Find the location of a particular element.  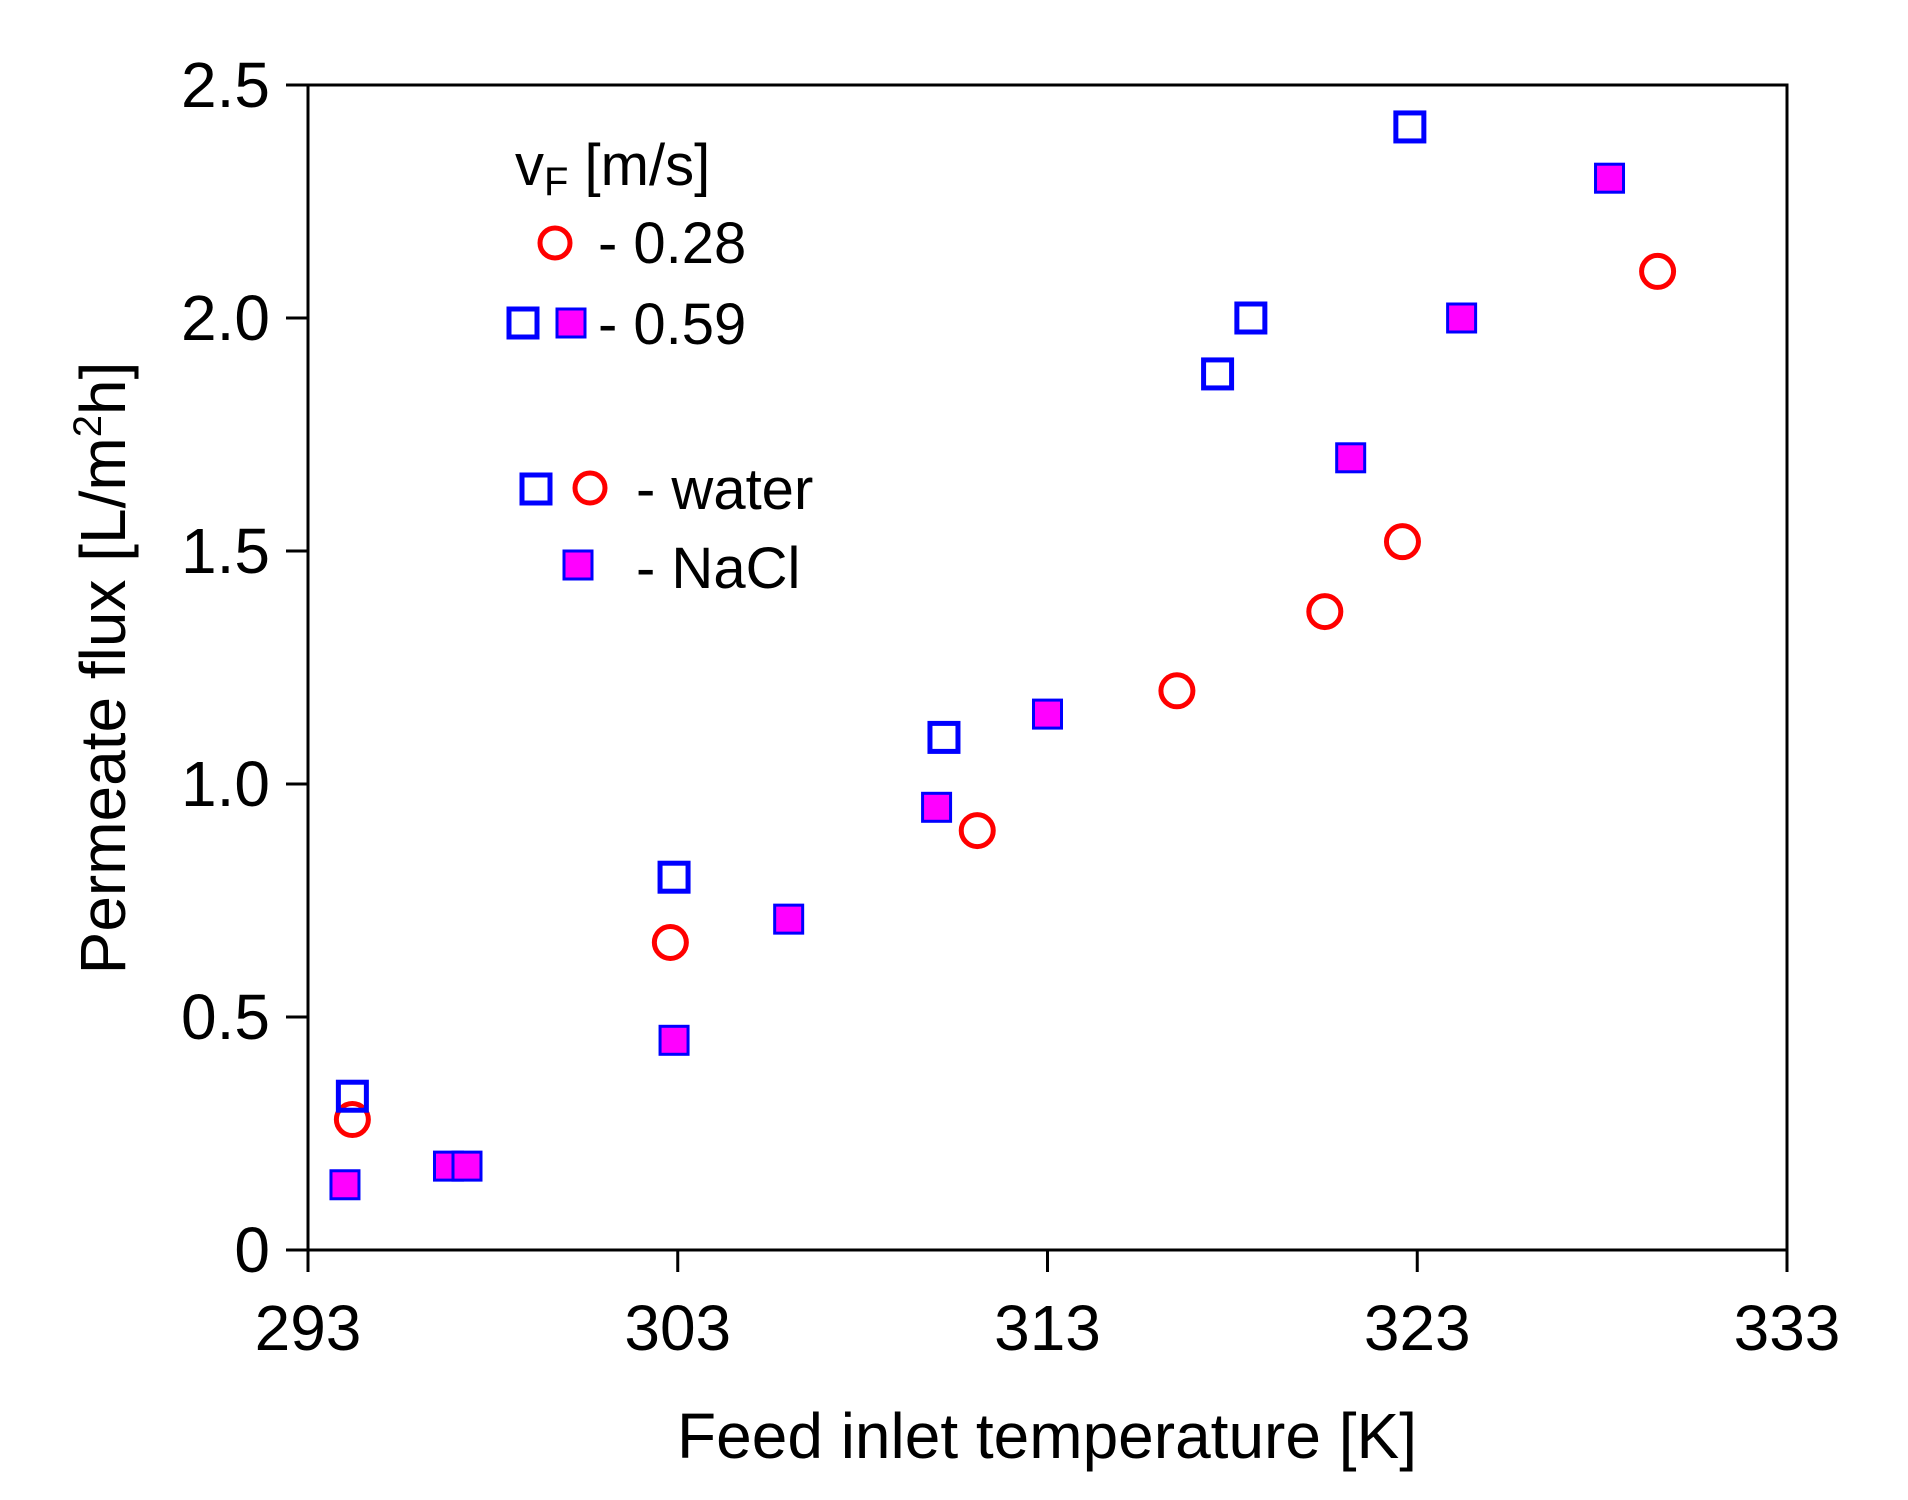

x-tick-label: 293 is located at coordinates (308, 1328).